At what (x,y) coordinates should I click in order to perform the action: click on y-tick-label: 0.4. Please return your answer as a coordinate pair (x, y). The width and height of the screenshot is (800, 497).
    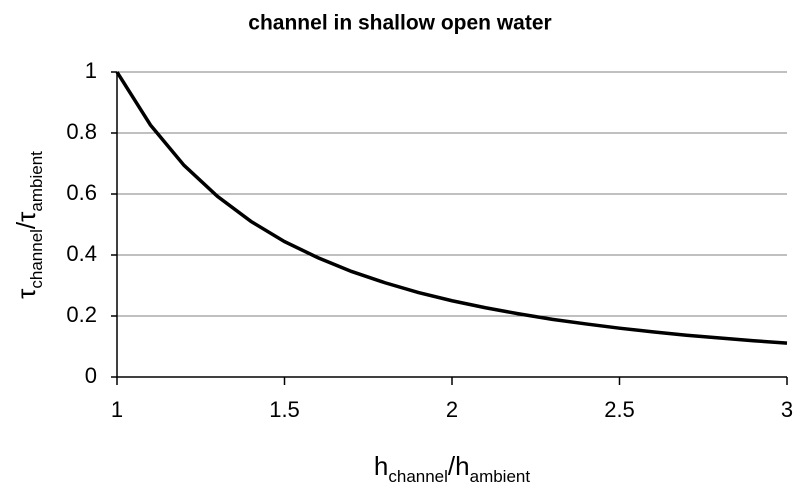
    Looking at the image, I should click on (81, 253).